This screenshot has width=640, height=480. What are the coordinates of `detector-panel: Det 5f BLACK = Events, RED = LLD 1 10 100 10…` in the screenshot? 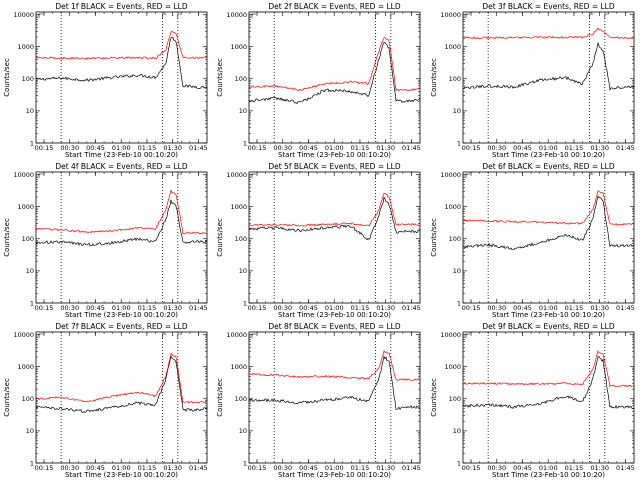 It's located at (319, 240).